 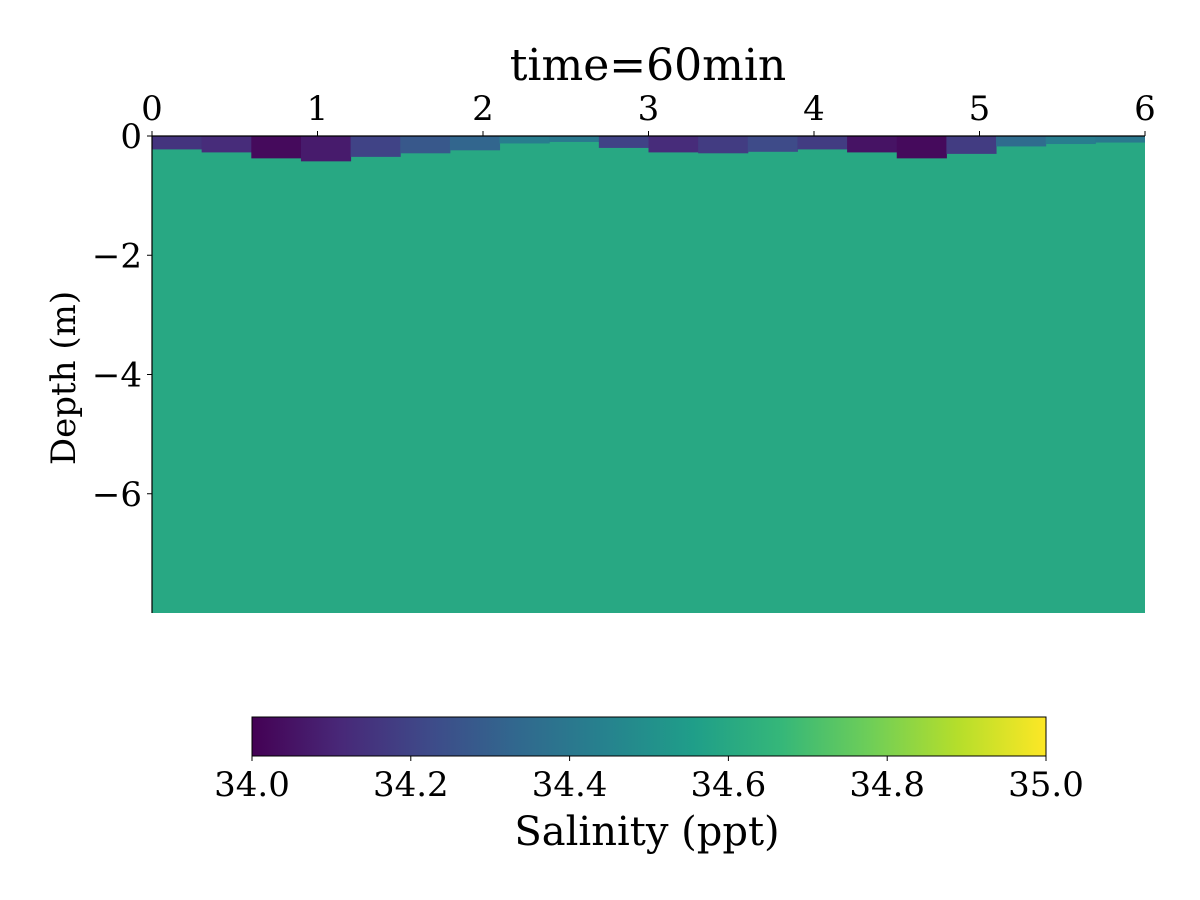 What do you see at coordinates (1145, 109) in the screenshot?
I see `x-tick-label: 6` at bounding box center [1145, 109].